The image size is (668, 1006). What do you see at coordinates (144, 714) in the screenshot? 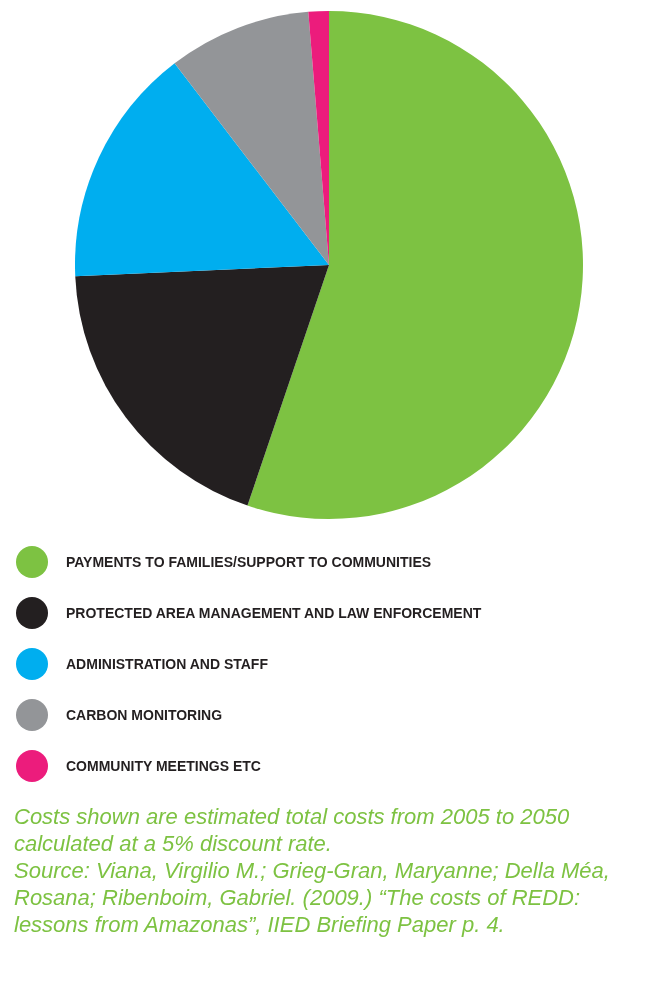
I see `legend-label: CARBON MONITORING` at bounding box center [144, 714].